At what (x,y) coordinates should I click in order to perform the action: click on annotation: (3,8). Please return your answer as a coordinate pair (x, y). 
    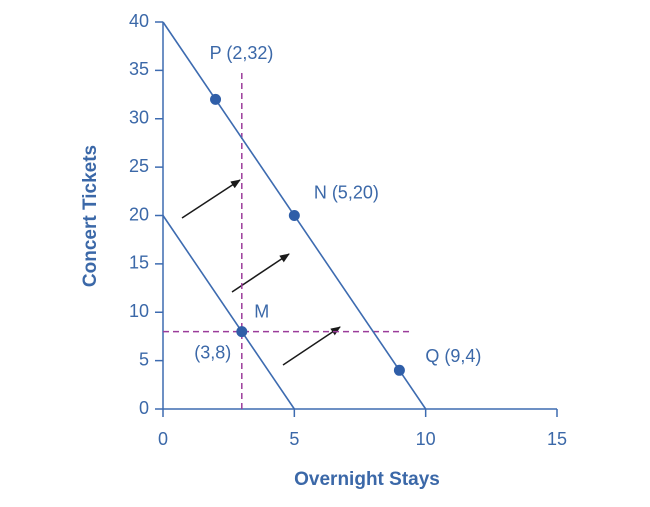
    Looking at the image, I should click on (212, 352).